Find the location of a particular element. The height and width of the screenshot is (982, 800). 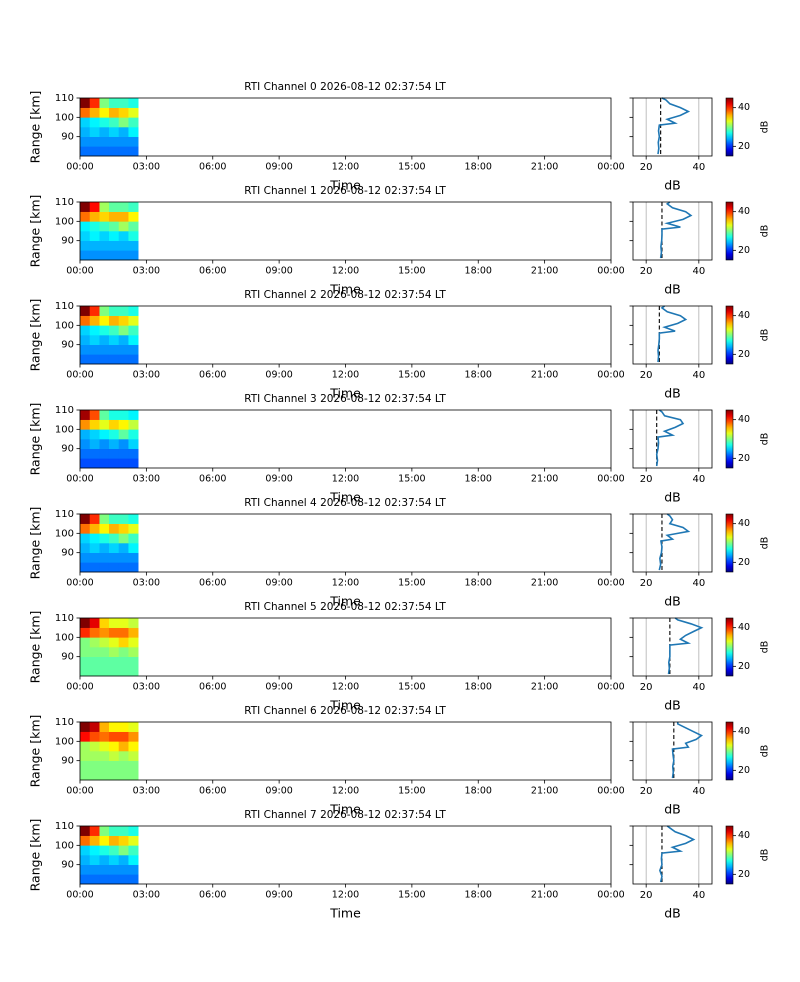

axes-frame is located at coordinates (672, 231).